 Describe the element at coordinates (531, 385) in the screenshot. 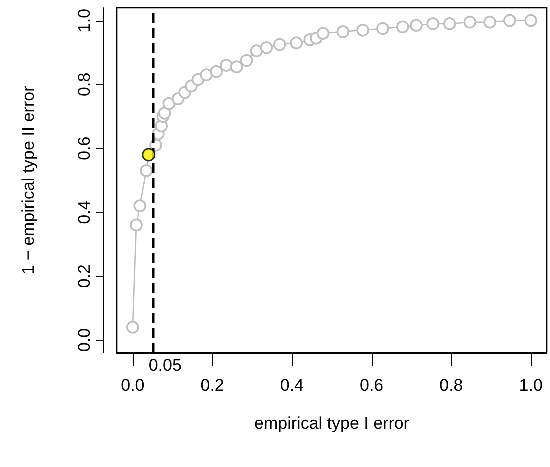

I see `x-tick-label: 1.0` at that location.